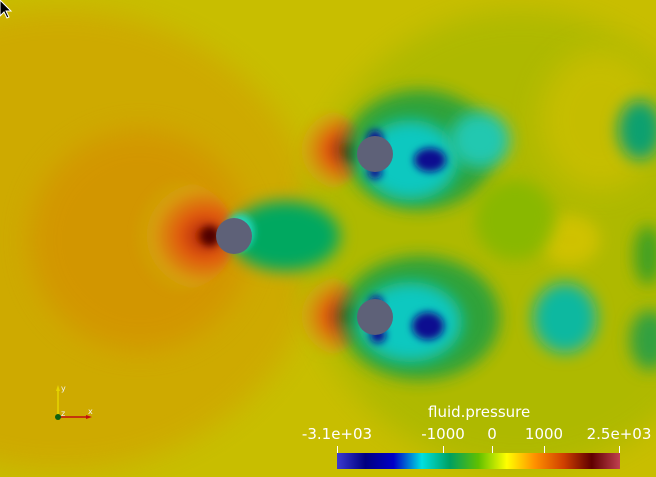 This screenshot has height=477, width=656. I want to click on cylinder-lower, so click(375, 317).